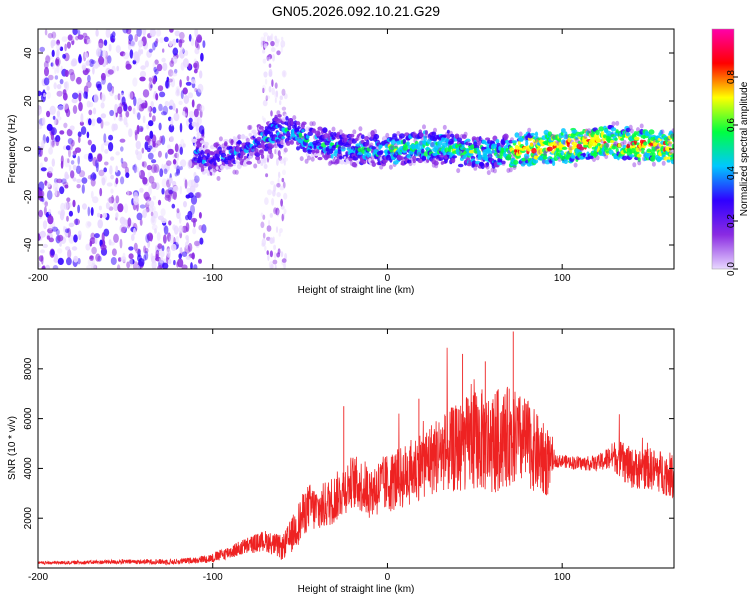 Image resolution: width=750 pixels, height=600 pixels. Describe the element at coordinates (28, 196) in the screenshot. I see `y-tick-label: -20` at that location.